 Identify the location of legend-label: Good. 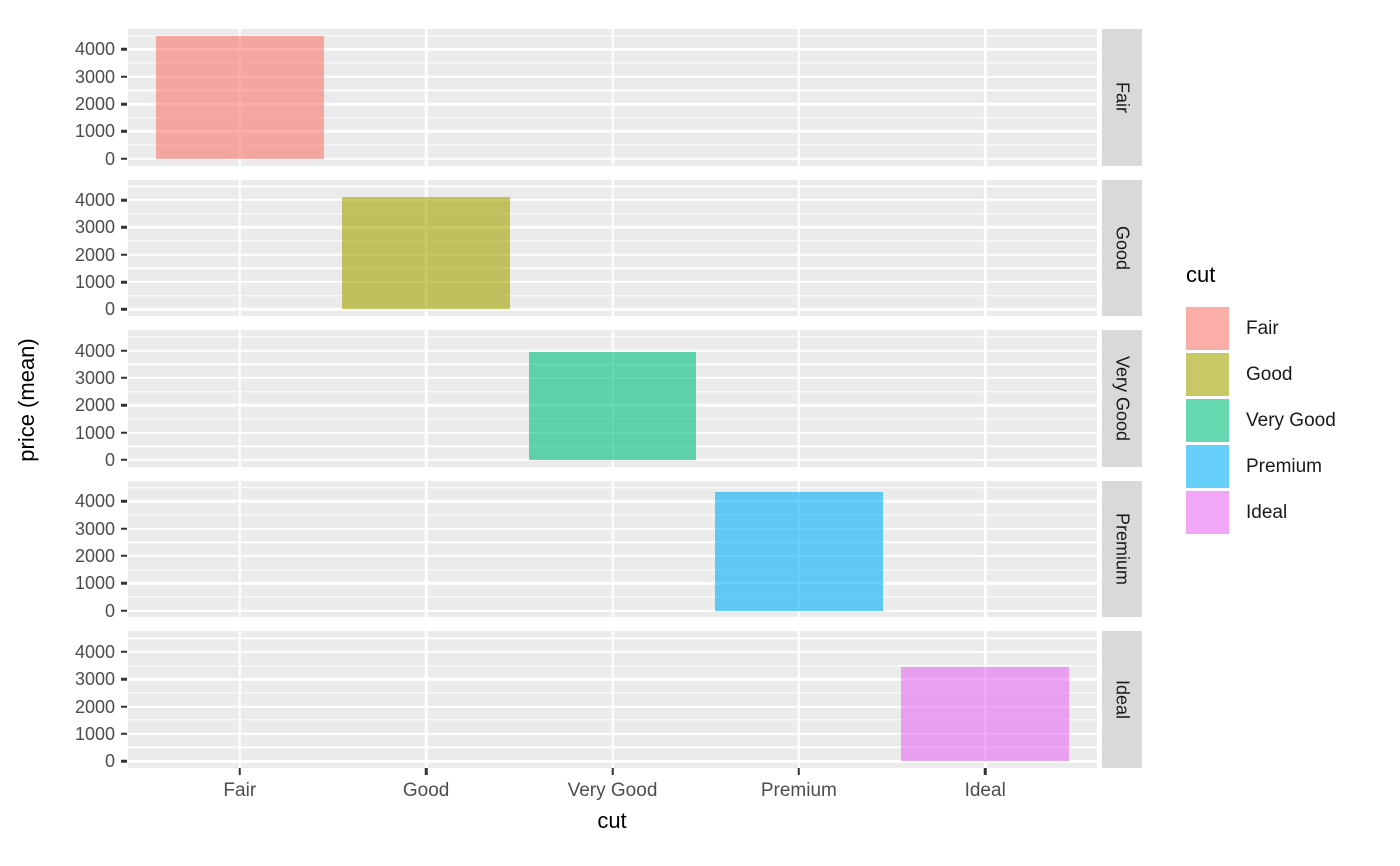
(1269, 374).